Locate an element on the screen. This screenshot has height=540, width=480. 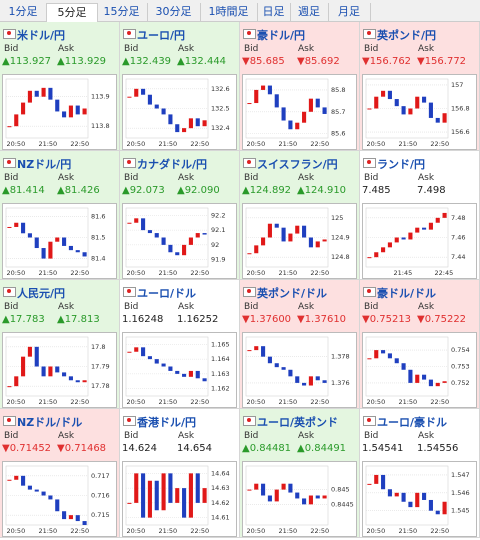
ask-value: ▲124.910 is located at coordinates (322, 190).